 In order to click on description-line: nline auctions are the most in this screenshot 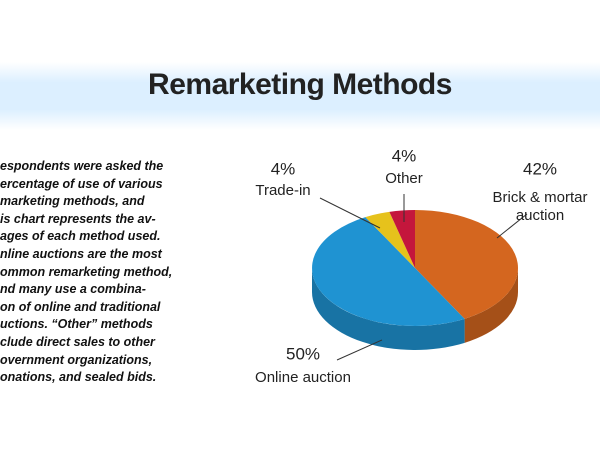, I will do `click(81, 253)`.